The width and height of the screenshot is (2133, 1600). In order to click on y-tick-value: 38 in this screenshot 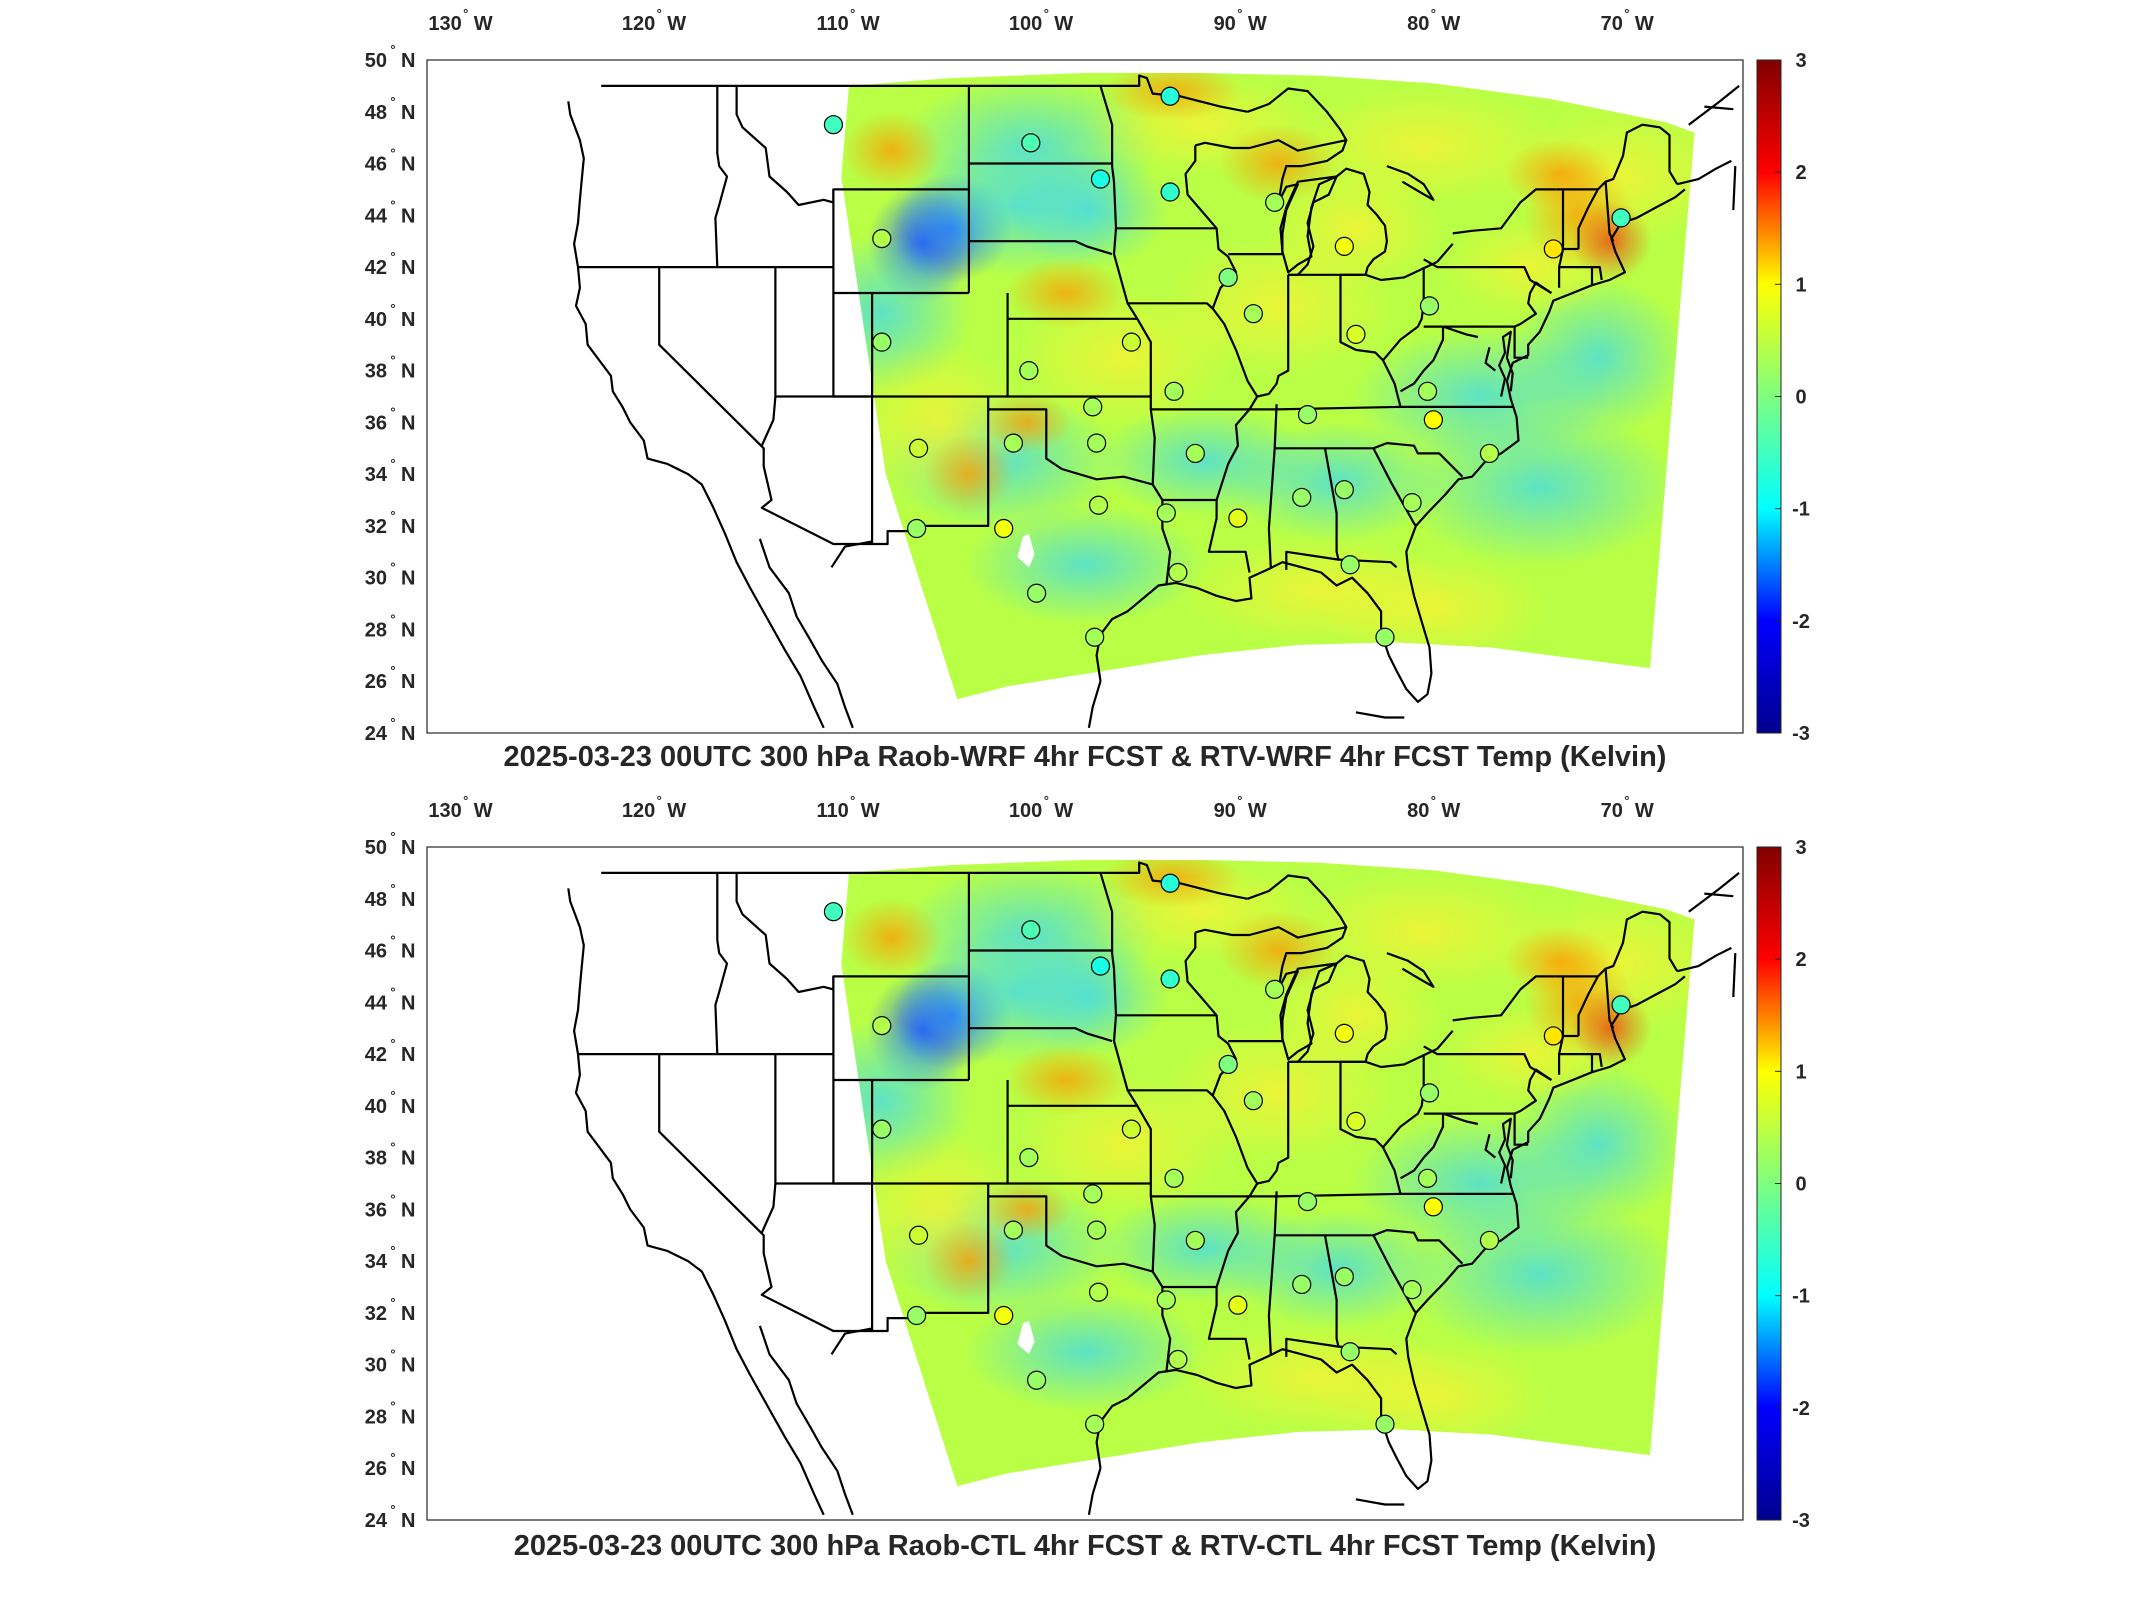, I will do `click(376, 1159)`.